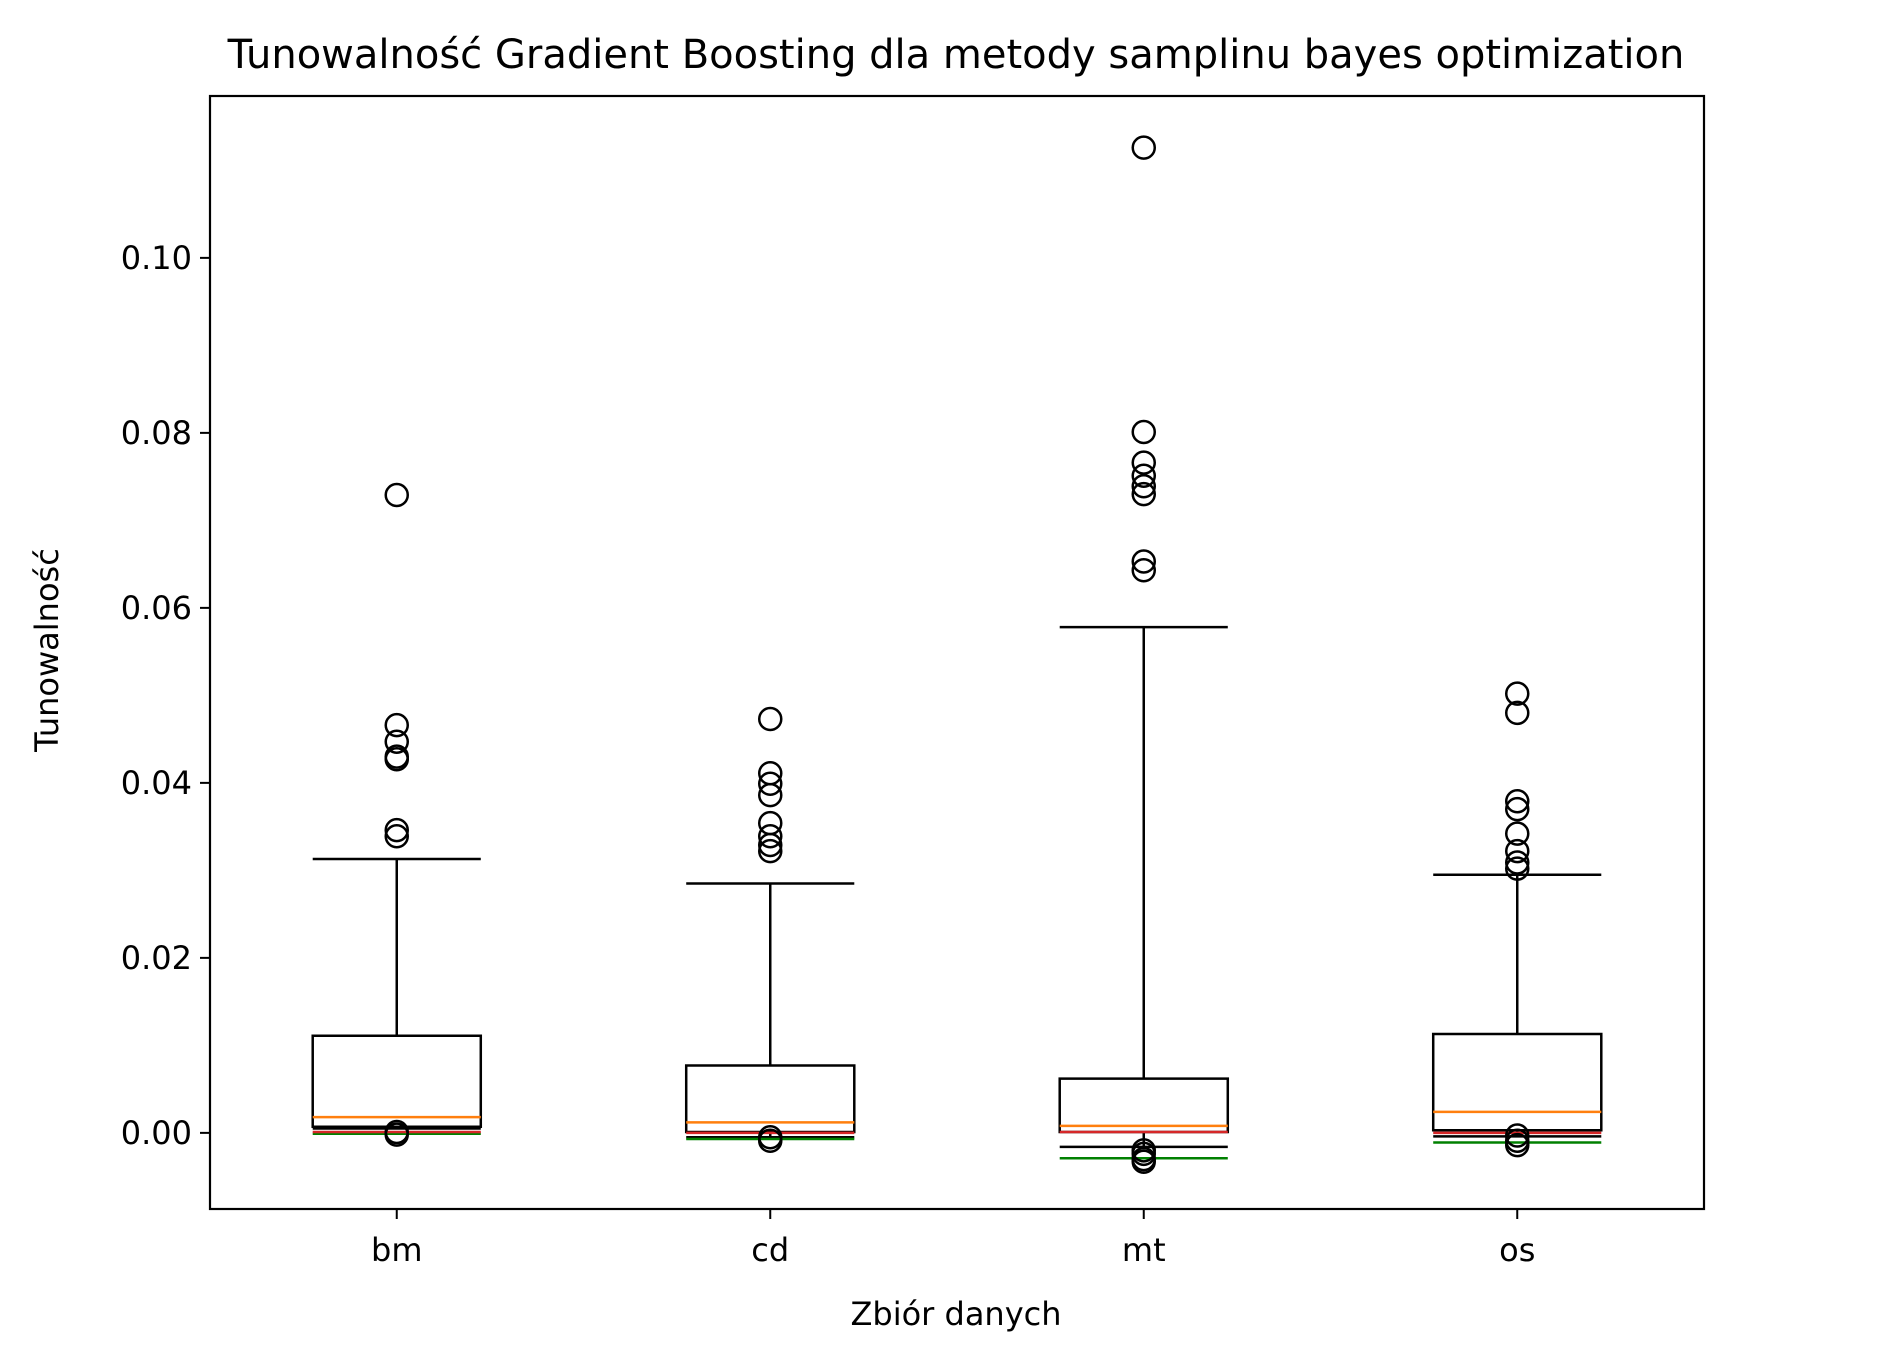 Image resolution: width=1893 pixels, height=1362 pixels. Describe the element at coordinates (156, 433) in the screenshot. I see `y-tick-label: 0.08` at that location.